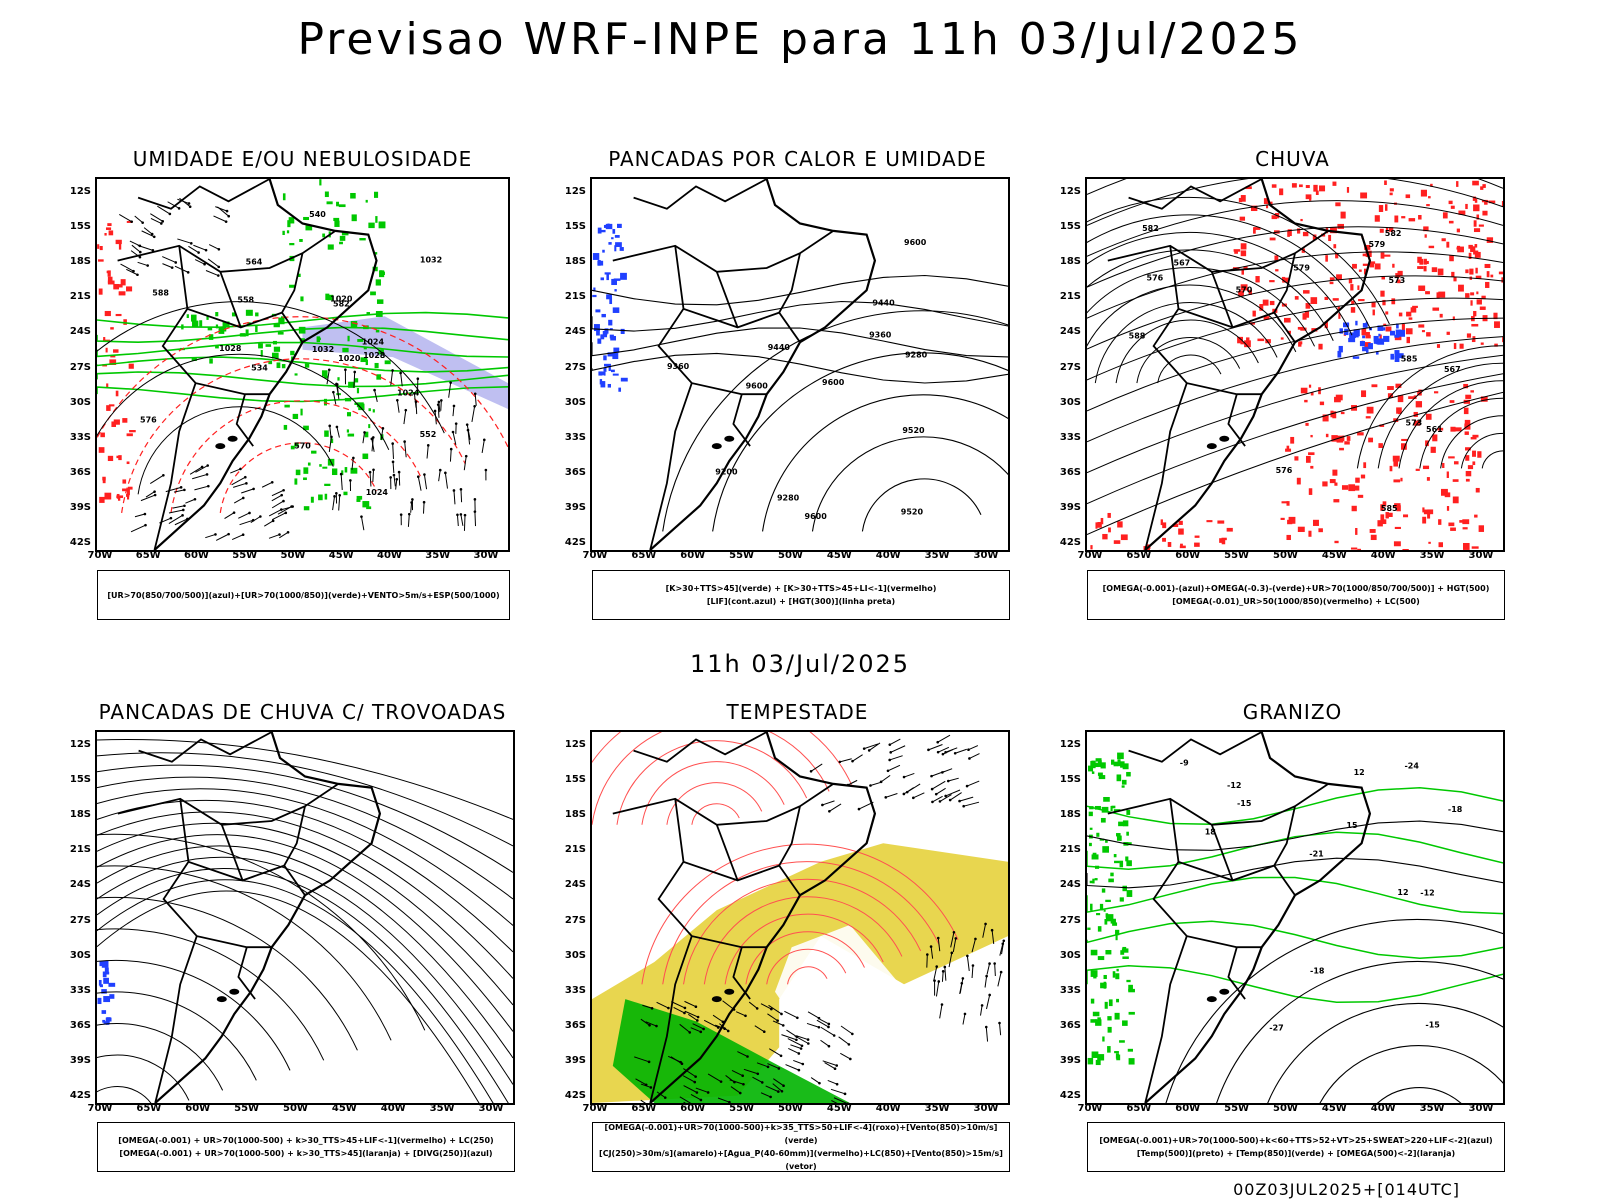 The width and height of the screenshot is (1600, 1200). Describe the element at coordinates (1070, 1095) in the screenshot. I see `lat-tick-label: 42S` at that location.